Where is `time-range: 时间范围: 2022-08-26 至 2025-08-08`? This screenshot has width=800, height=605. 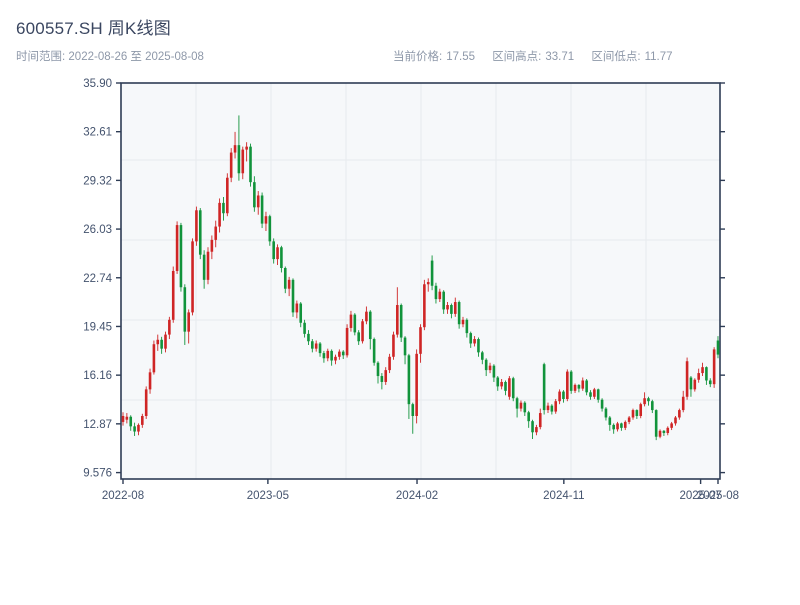
time-range: 时间范围: 2022-08-26 至 2025-08-08 is located at coordinates (110, 56).